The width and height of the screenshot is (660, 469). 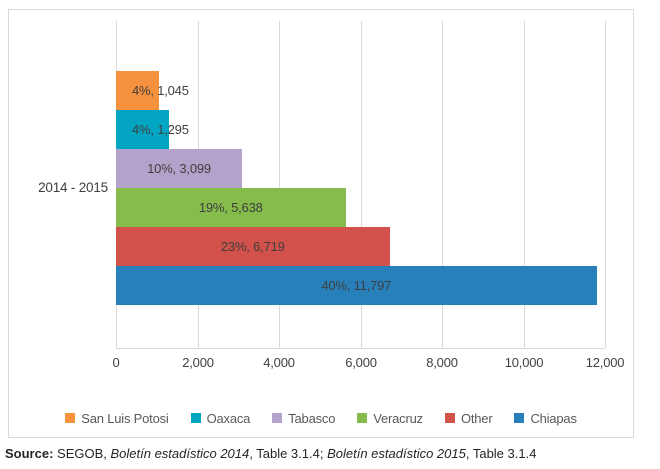 I want to click on x-axis-tick-labels: 0 2,000 4,000 6,000 8,000 10,000 12,000, so click(x=368, y=364).